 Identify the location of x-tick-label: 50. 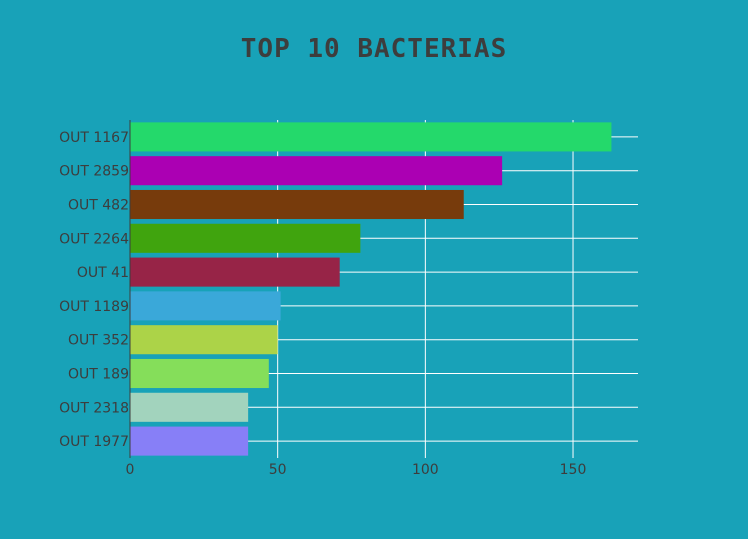
(278, 470).